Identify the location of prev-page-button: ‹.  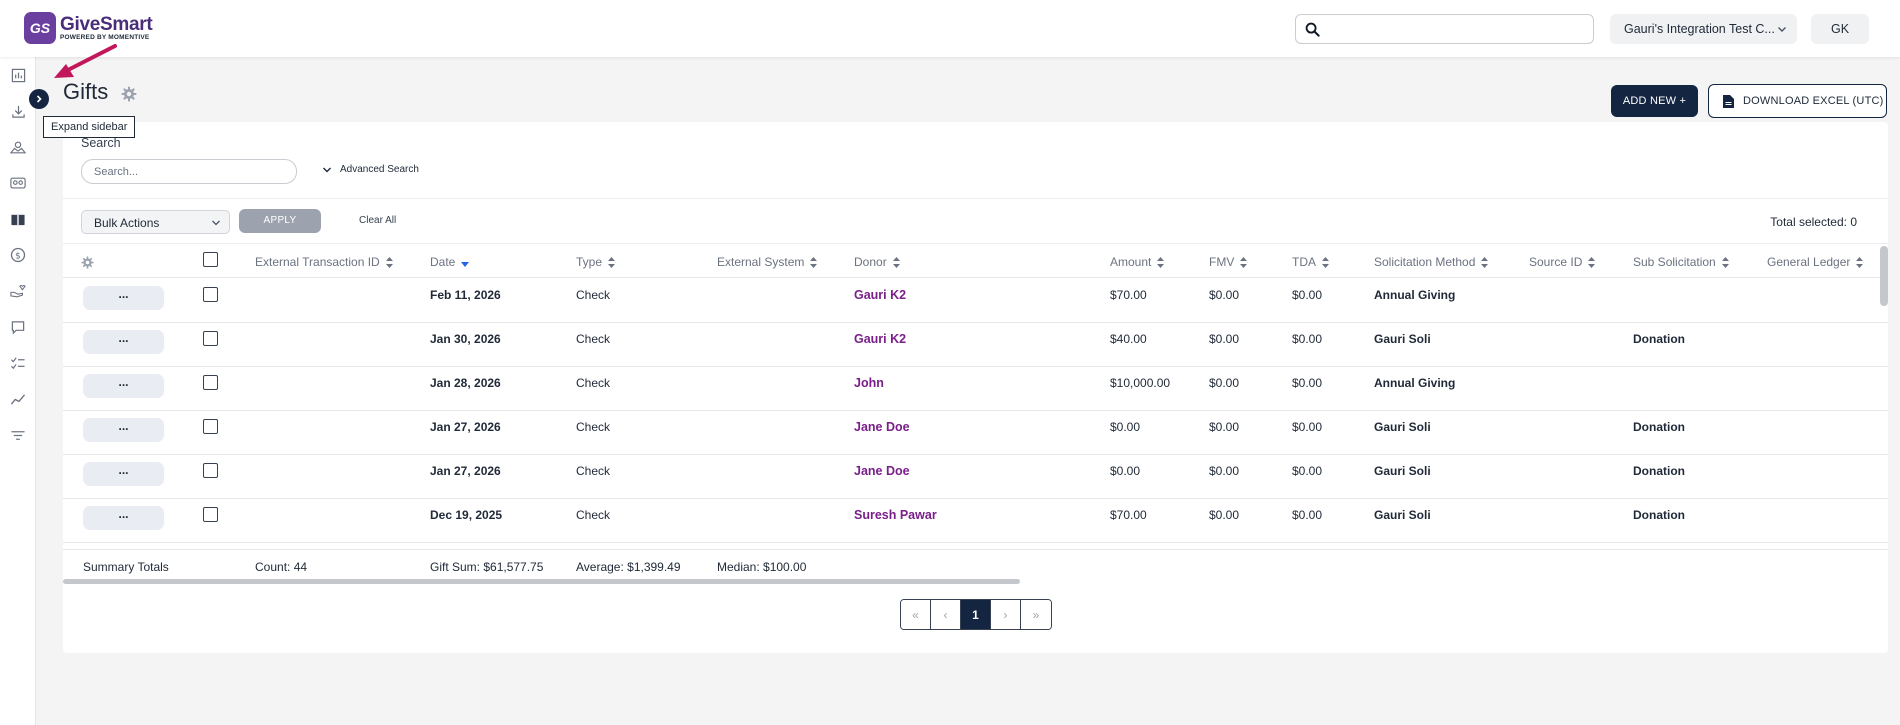
(946, 614).